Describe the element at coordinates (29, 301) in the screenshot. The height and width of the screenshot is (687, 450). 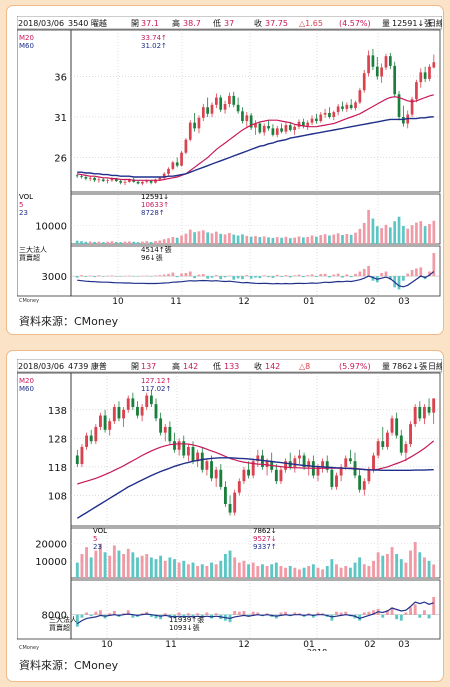
I see `cmoney-logo: CMoney` at that location.